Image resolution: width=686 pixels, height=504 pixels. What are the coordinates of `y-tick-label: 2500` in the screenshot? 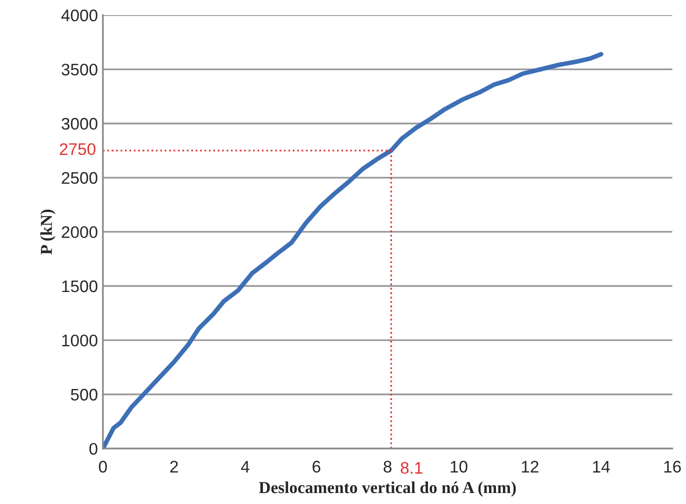 It's located at (80, 178).